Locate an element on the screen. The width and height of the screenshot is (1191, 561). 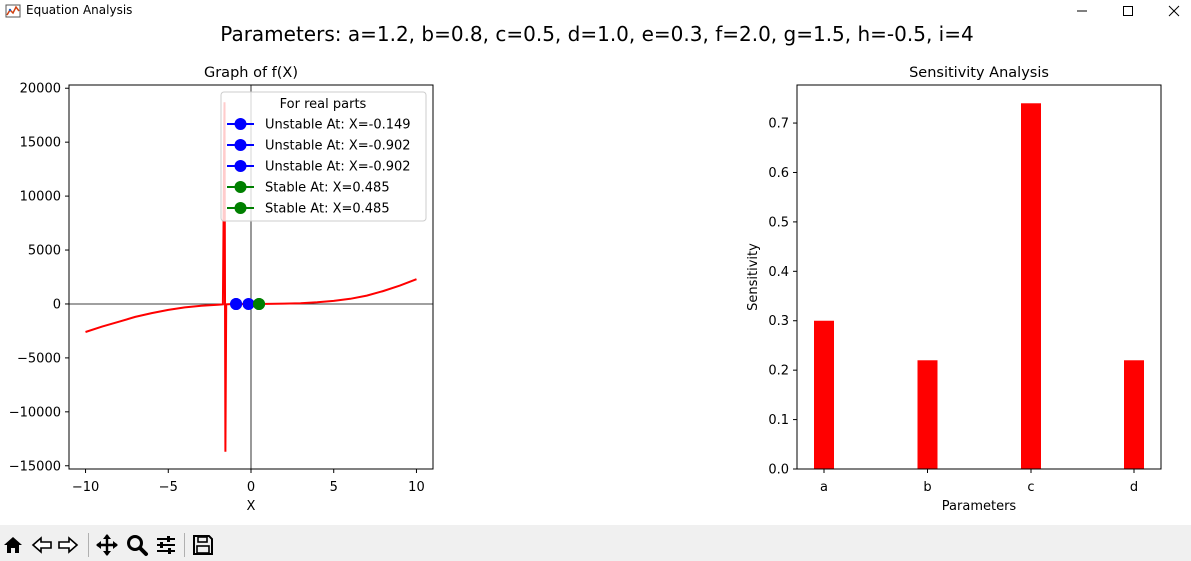
forward-button is located at coordinates (68, 545).